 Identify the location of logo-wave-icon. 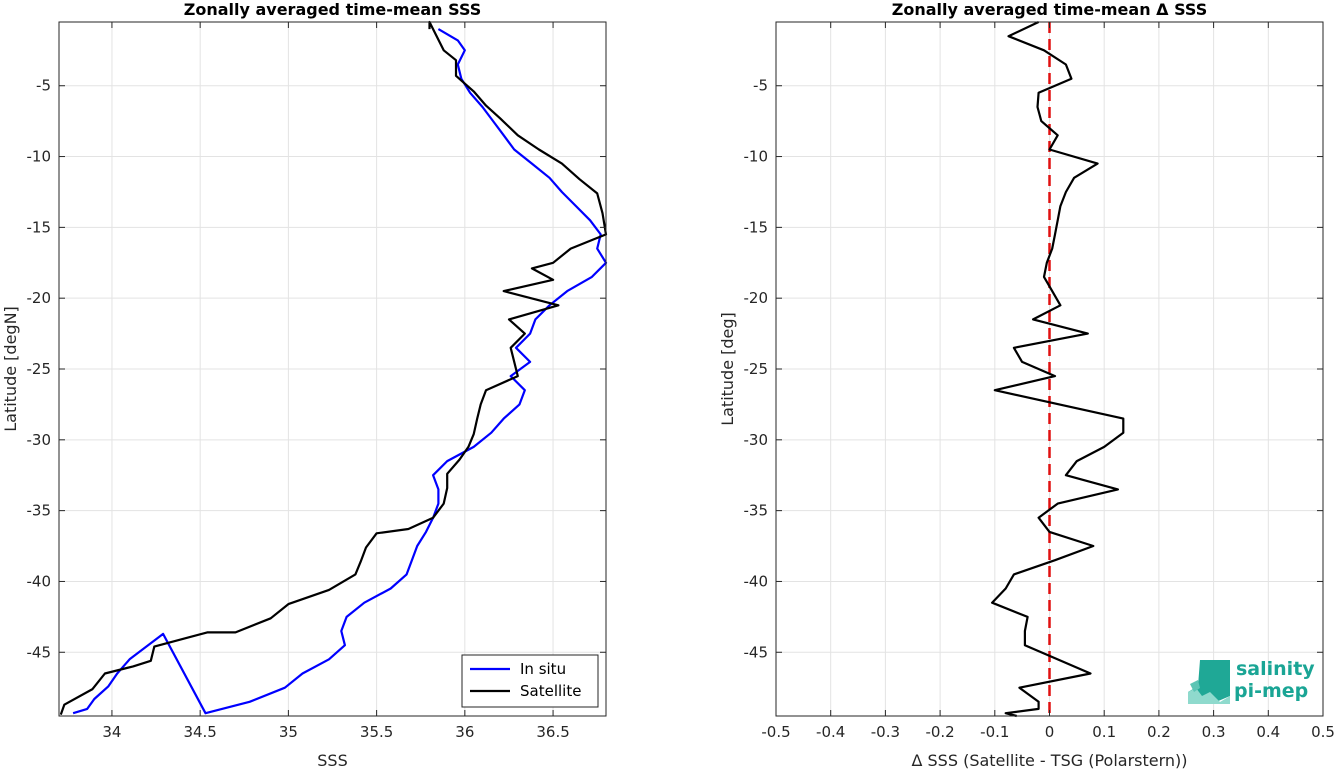
(1209, 682).